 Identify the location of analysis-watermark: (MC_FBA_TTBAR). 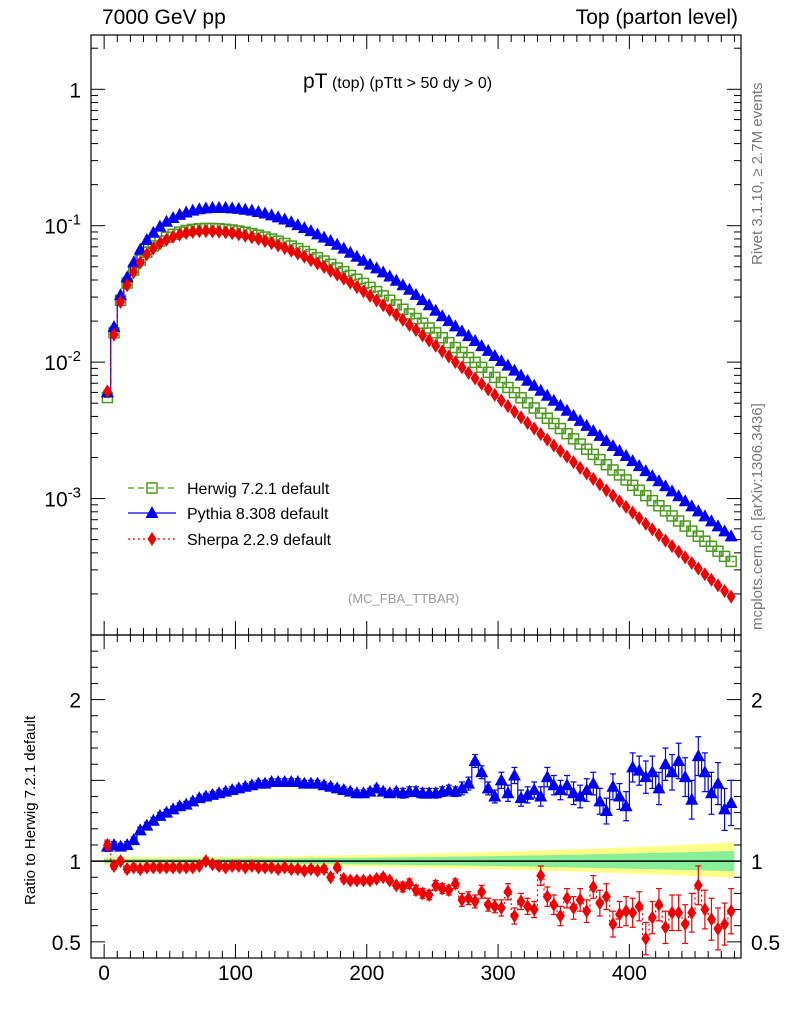
(404, 598).